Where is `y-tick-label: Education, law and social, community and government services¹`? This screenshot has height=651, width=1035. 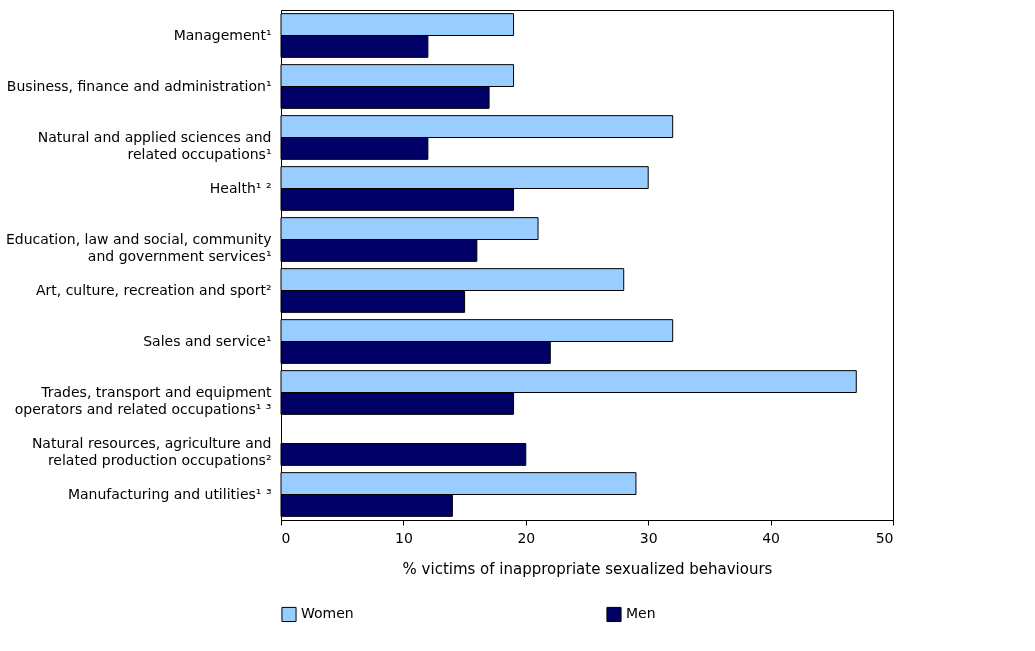
y-tick-label: Education, law and social, community and government services¹ is located at coordinates (138, 247).